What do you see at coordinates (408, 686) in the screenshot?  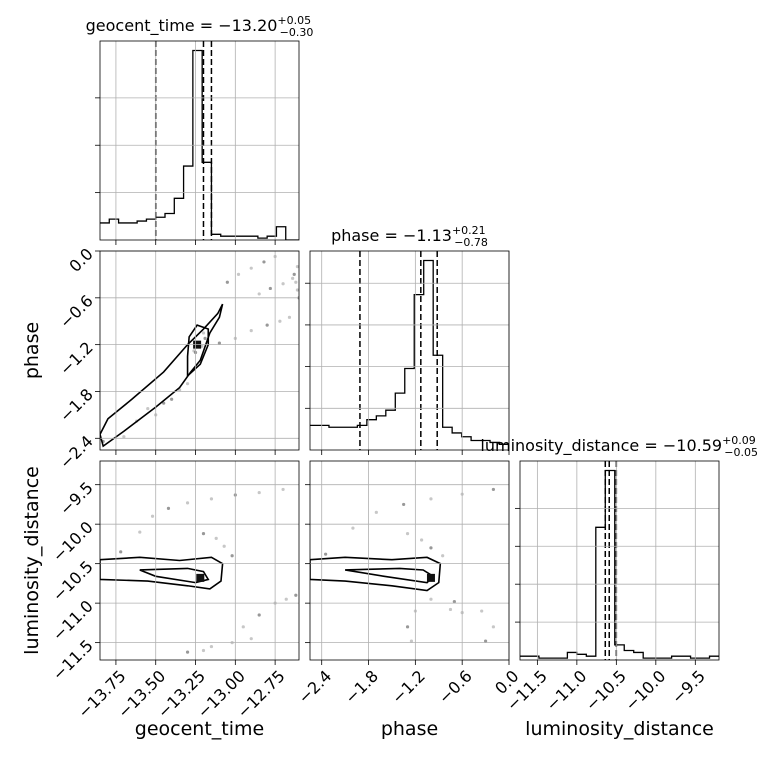 I see `x-tick-label: −1.2` at bounding box center [408, 686].